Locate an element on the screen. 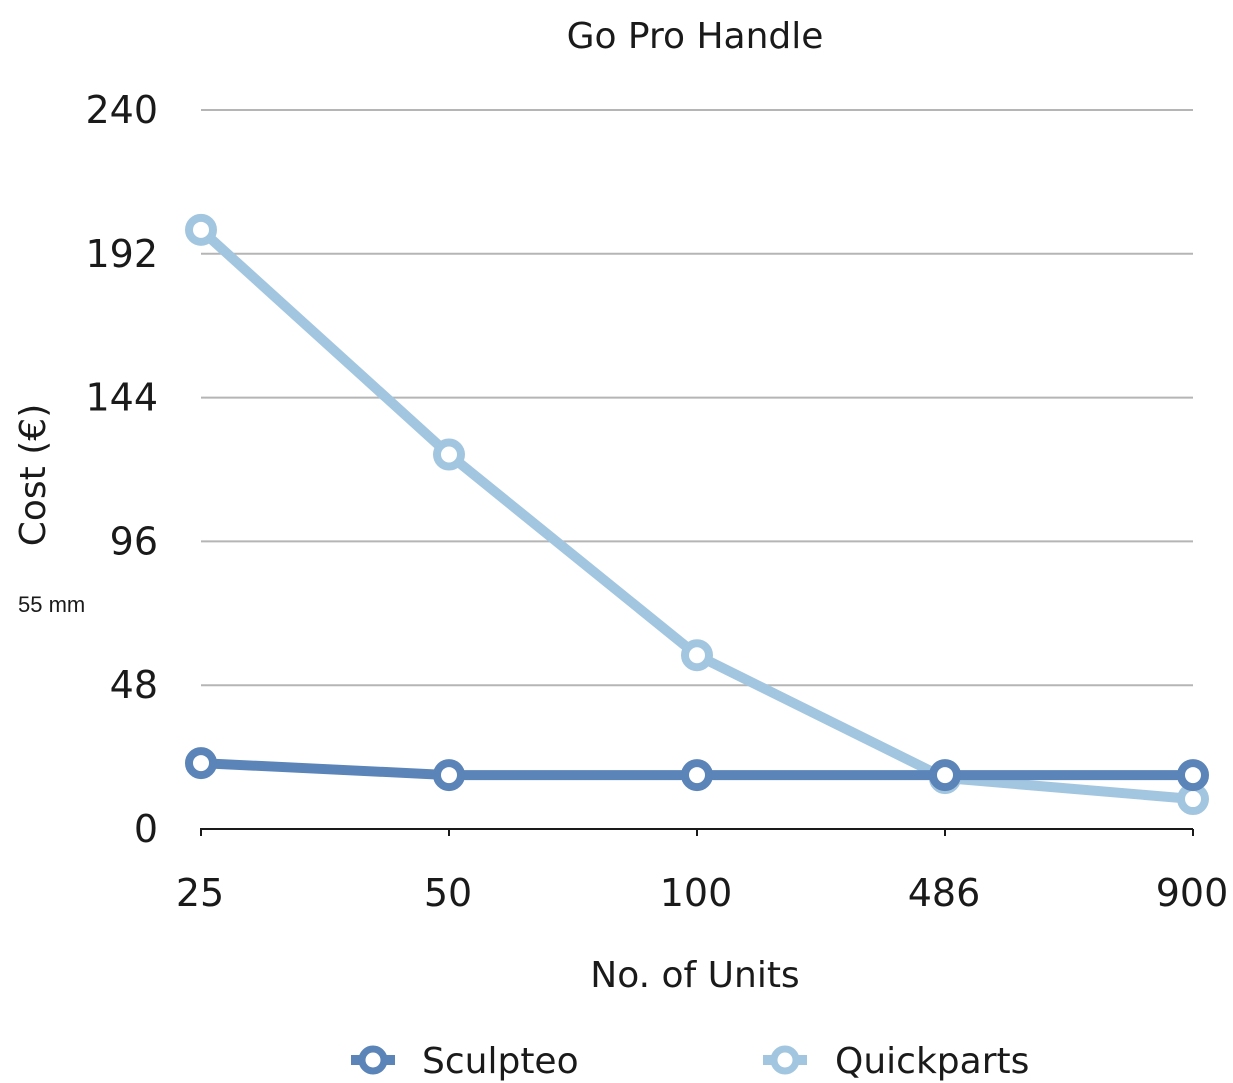 The width and height of the screenshot is (1233, 1083). chart-title: Go Pro Handle is located at coordinates (695, 36).